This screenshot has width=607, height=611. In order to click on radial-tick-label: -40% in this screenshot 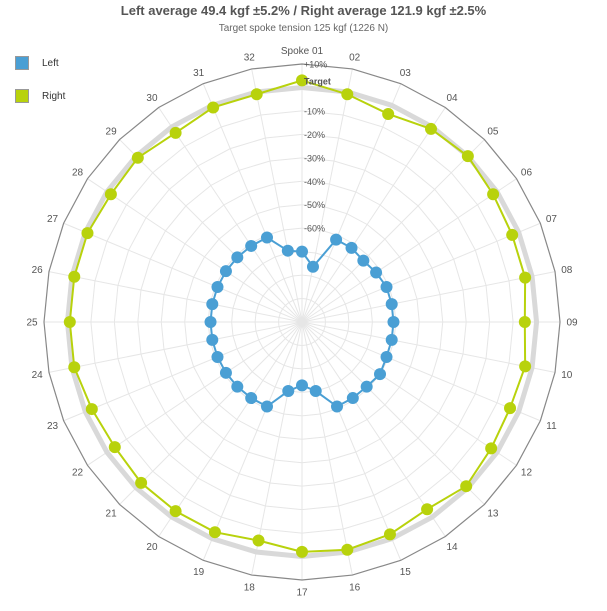, I will do `click(314, 182)`.